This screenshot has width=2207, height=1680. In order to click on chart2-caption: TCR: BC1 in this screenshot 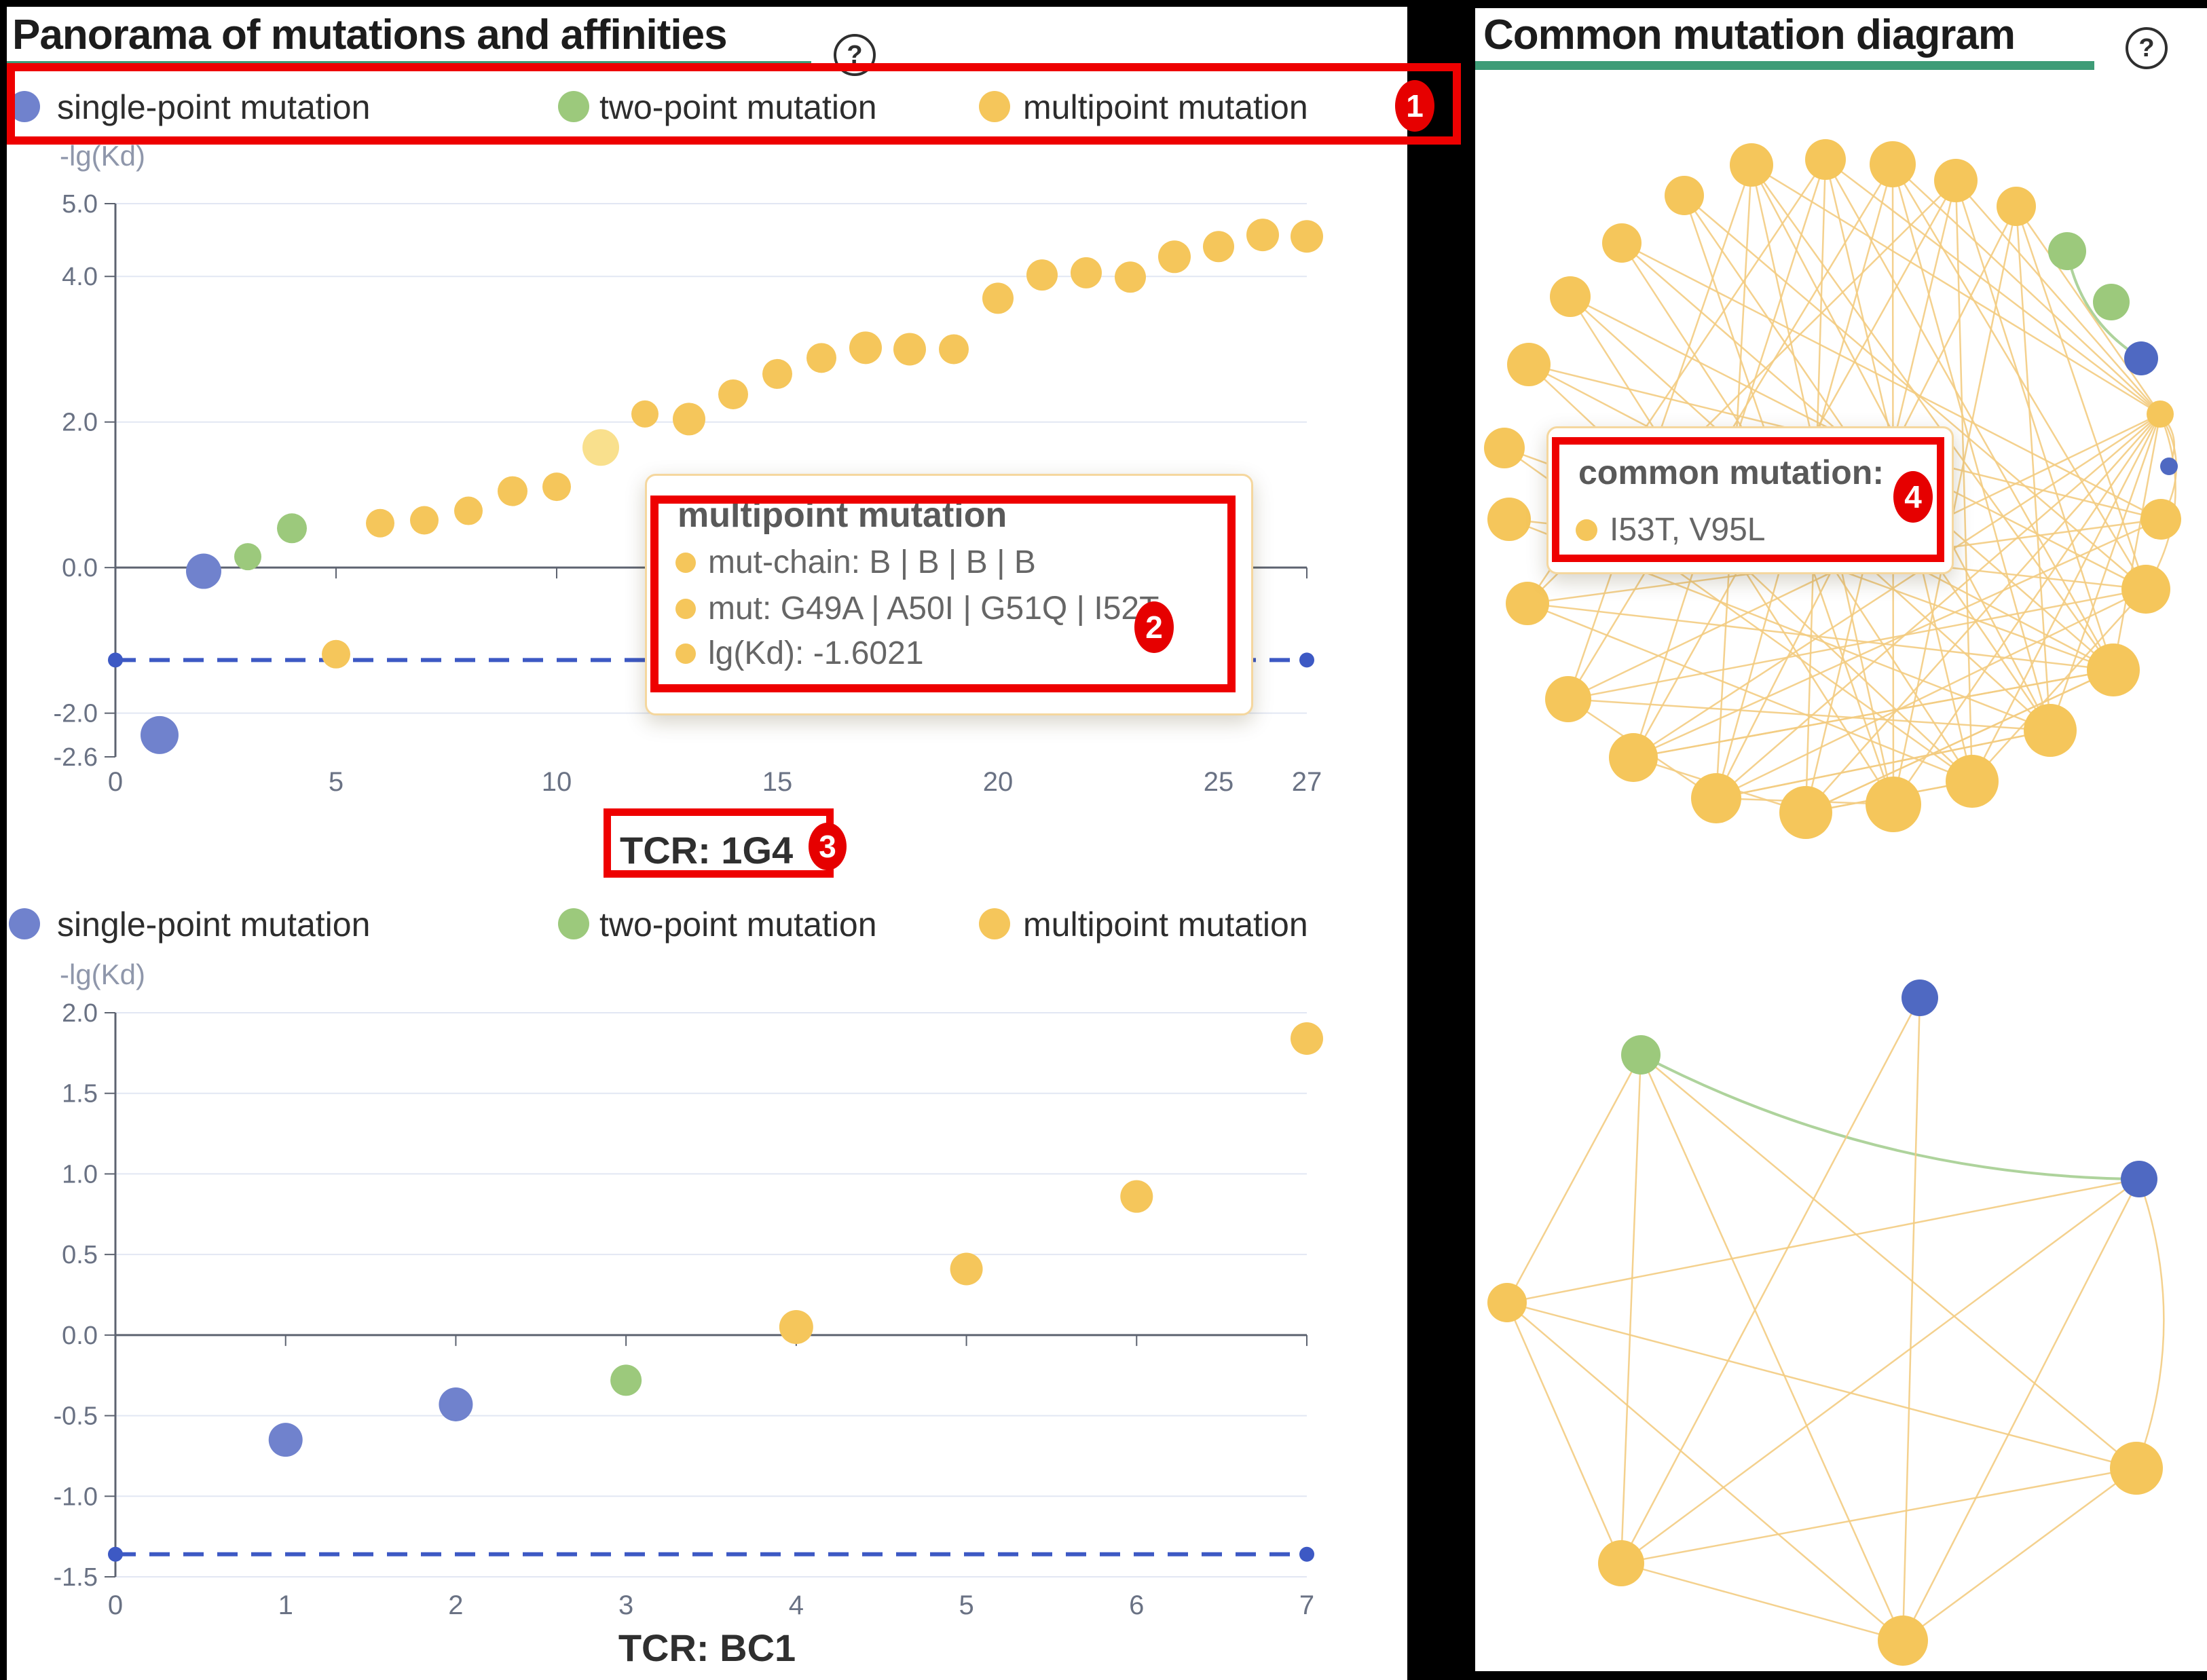, I will do `click(707, 1648)`.